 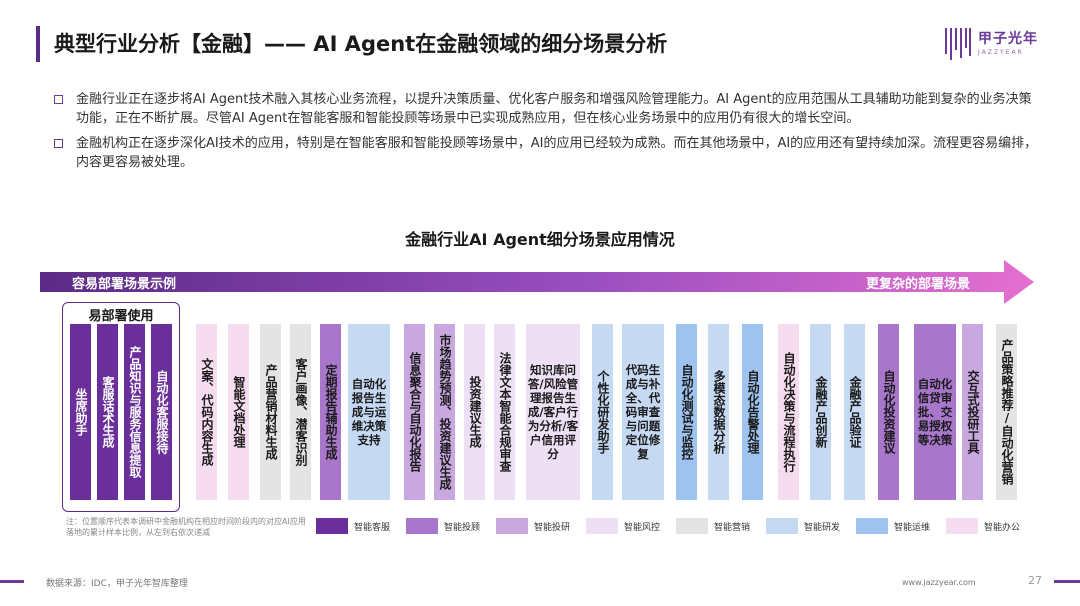 I want to click on scenario-label: 客户画像、潜客识别, so click(x=301, y=412).